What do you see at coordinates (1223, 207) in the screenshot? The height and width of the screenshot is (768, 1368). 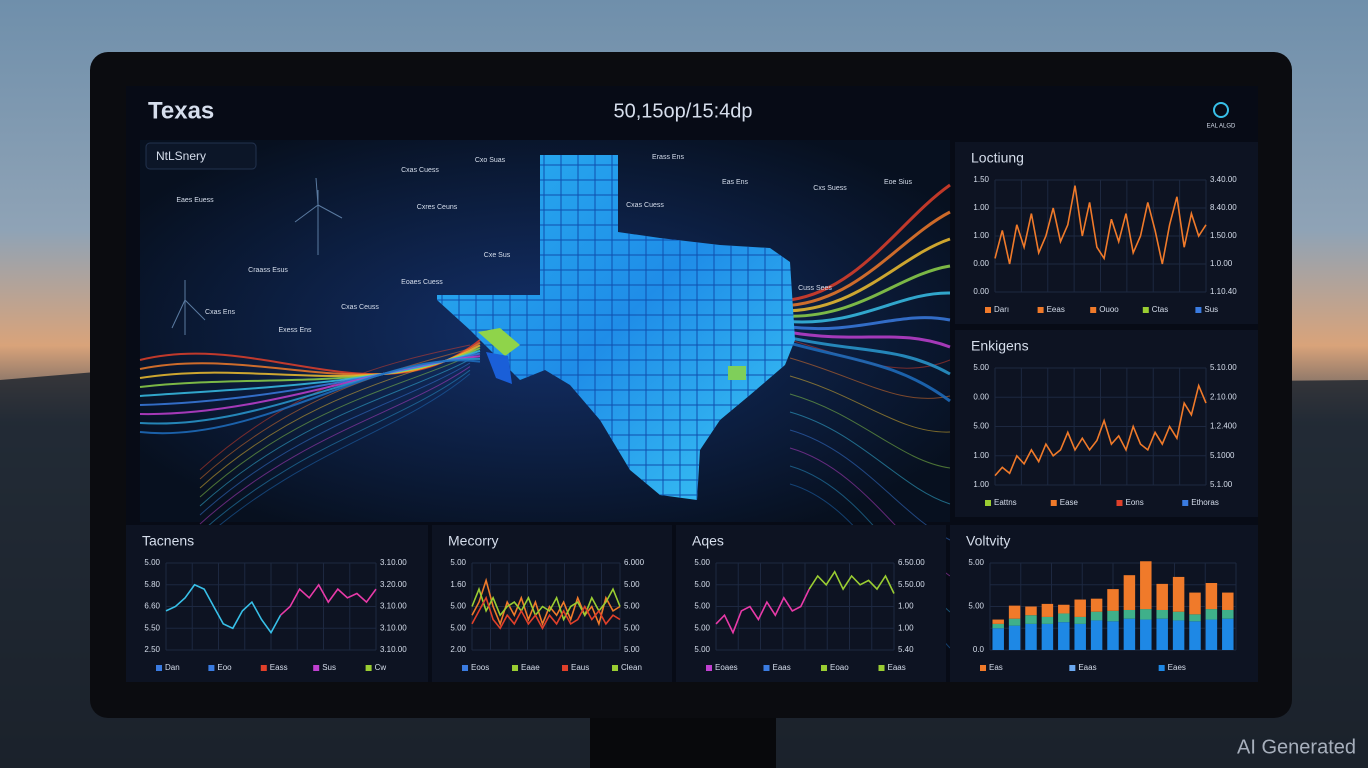 I see `axis-label: 8.40.00` at bounding box center [1223, 207].